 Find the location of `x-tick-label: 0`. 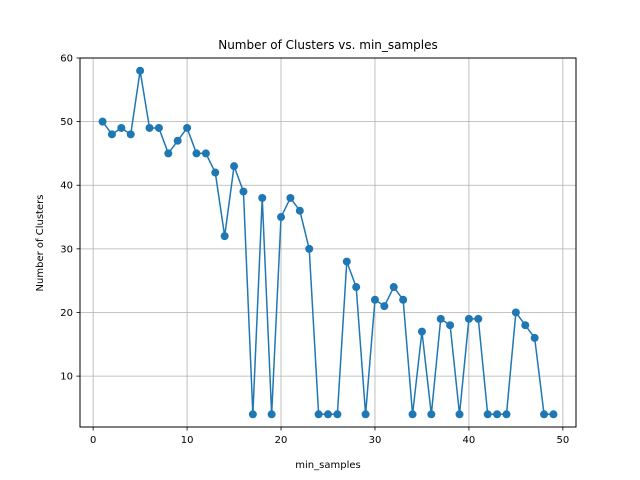

x-tick-label: 0 is located at coordinates (93, 440).